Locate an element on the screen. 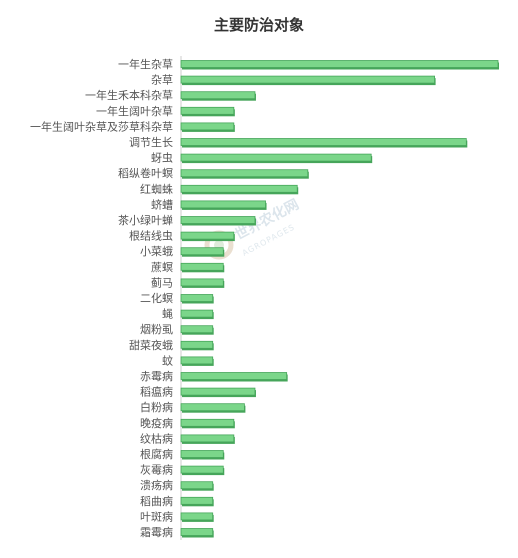 This screenshot has width=518, height=558. category-label: 蚜虫 is located at coordinates (162, 158).